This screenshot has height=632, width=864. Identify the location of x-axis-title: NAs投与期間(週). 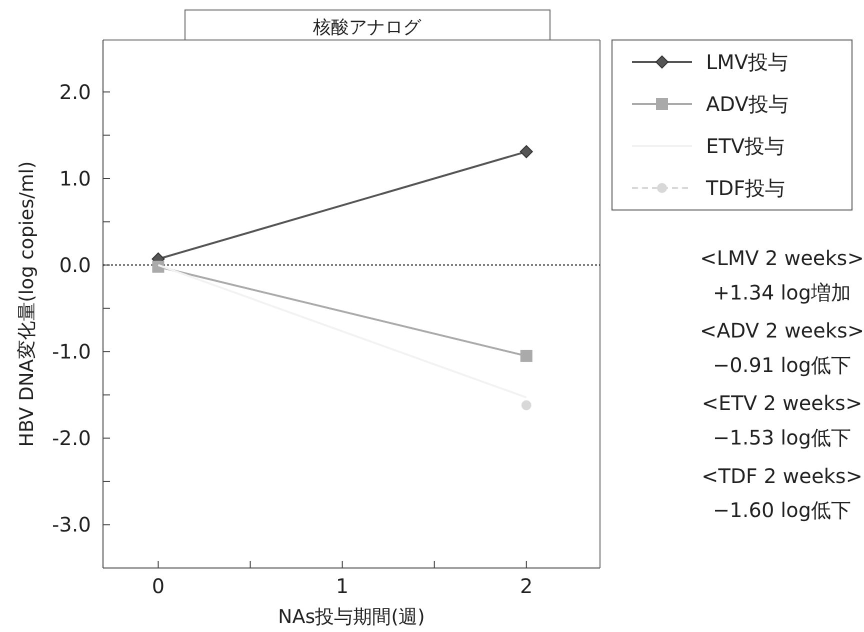
(351, 617).